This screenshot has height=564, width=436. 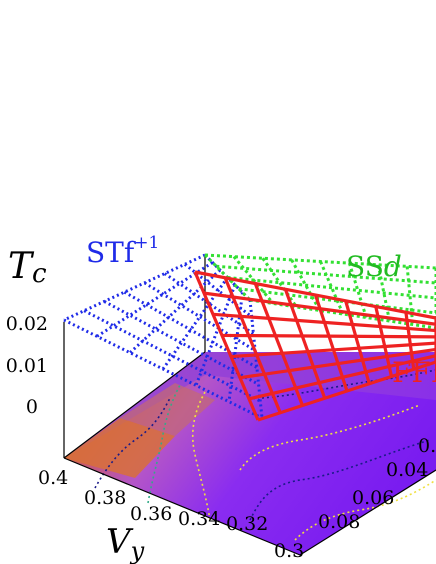 What do you see at coordinates (199, 519) in the screenshot?
I see `vy-tick: 0.34` at bounding box center [199, 519].